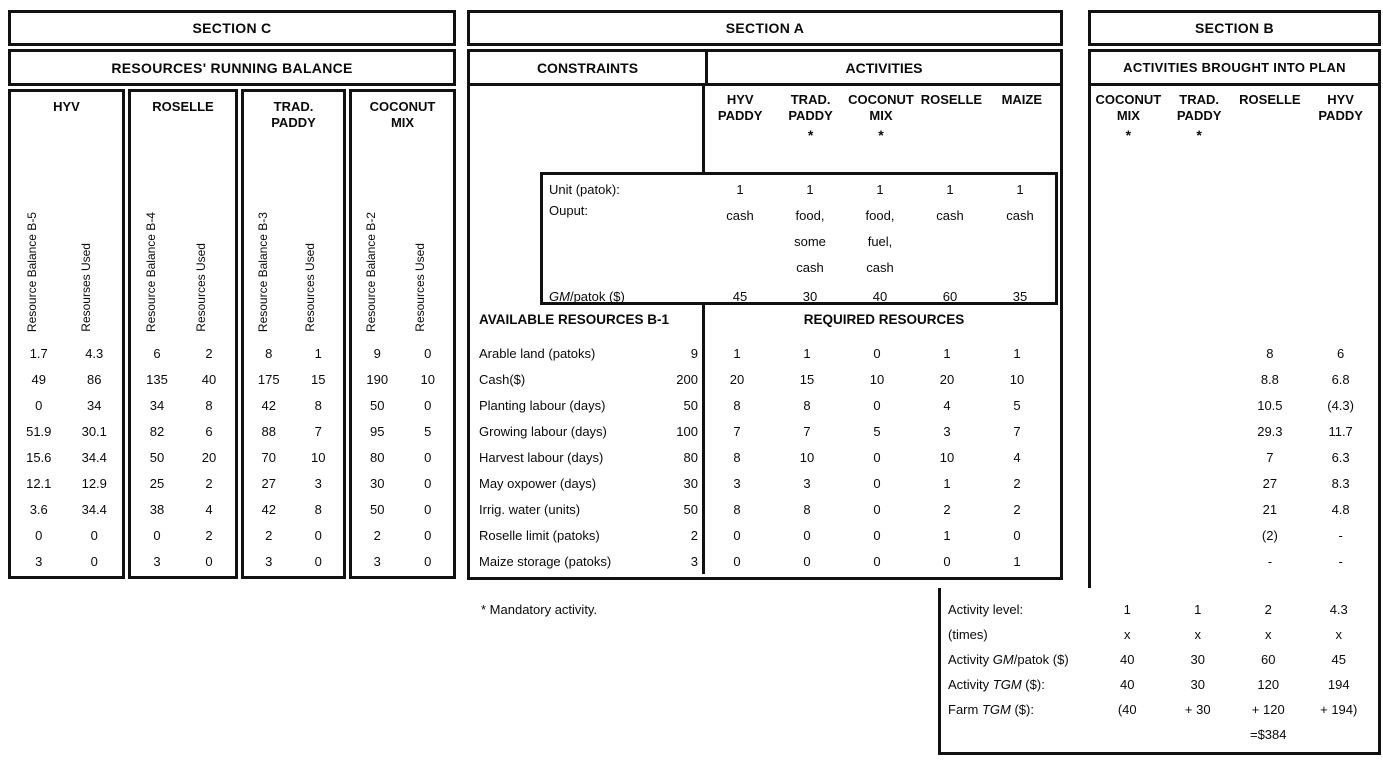 This screenshot has width=1383, height=761. I want to click on table-row: 25 2, so click(183, 483).